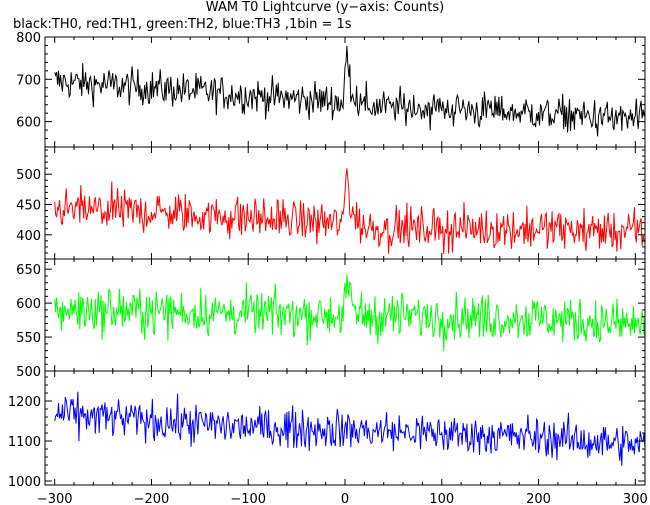  What do you see at coordinates (28, 80) in the screenshot?
I see `y-tick-label: 700` at bounding box center [28, 80].